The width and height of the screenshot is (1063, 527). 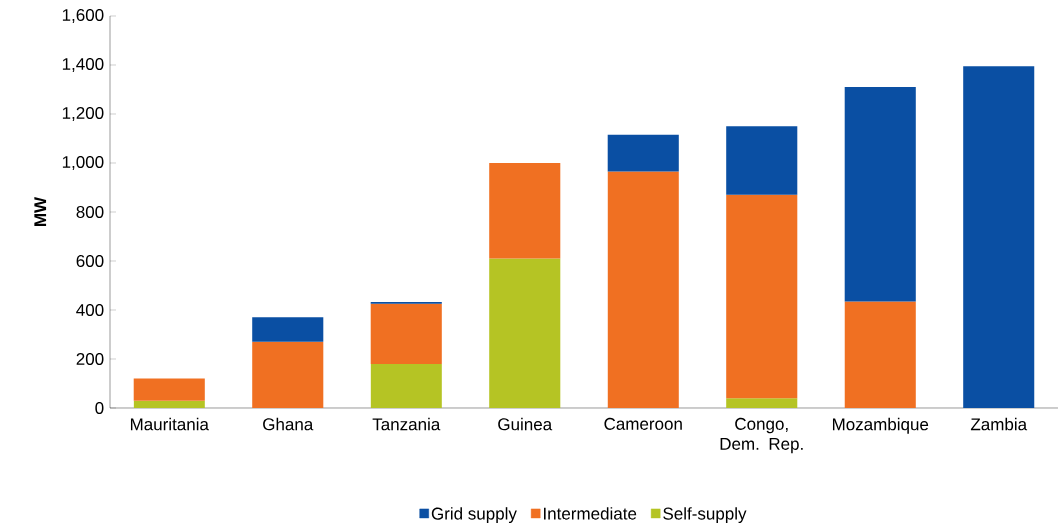 What do you see at coordinates (90, 310) in the screenshot?
I see `y-tick-label: 400` at bounding box center [90, 310].